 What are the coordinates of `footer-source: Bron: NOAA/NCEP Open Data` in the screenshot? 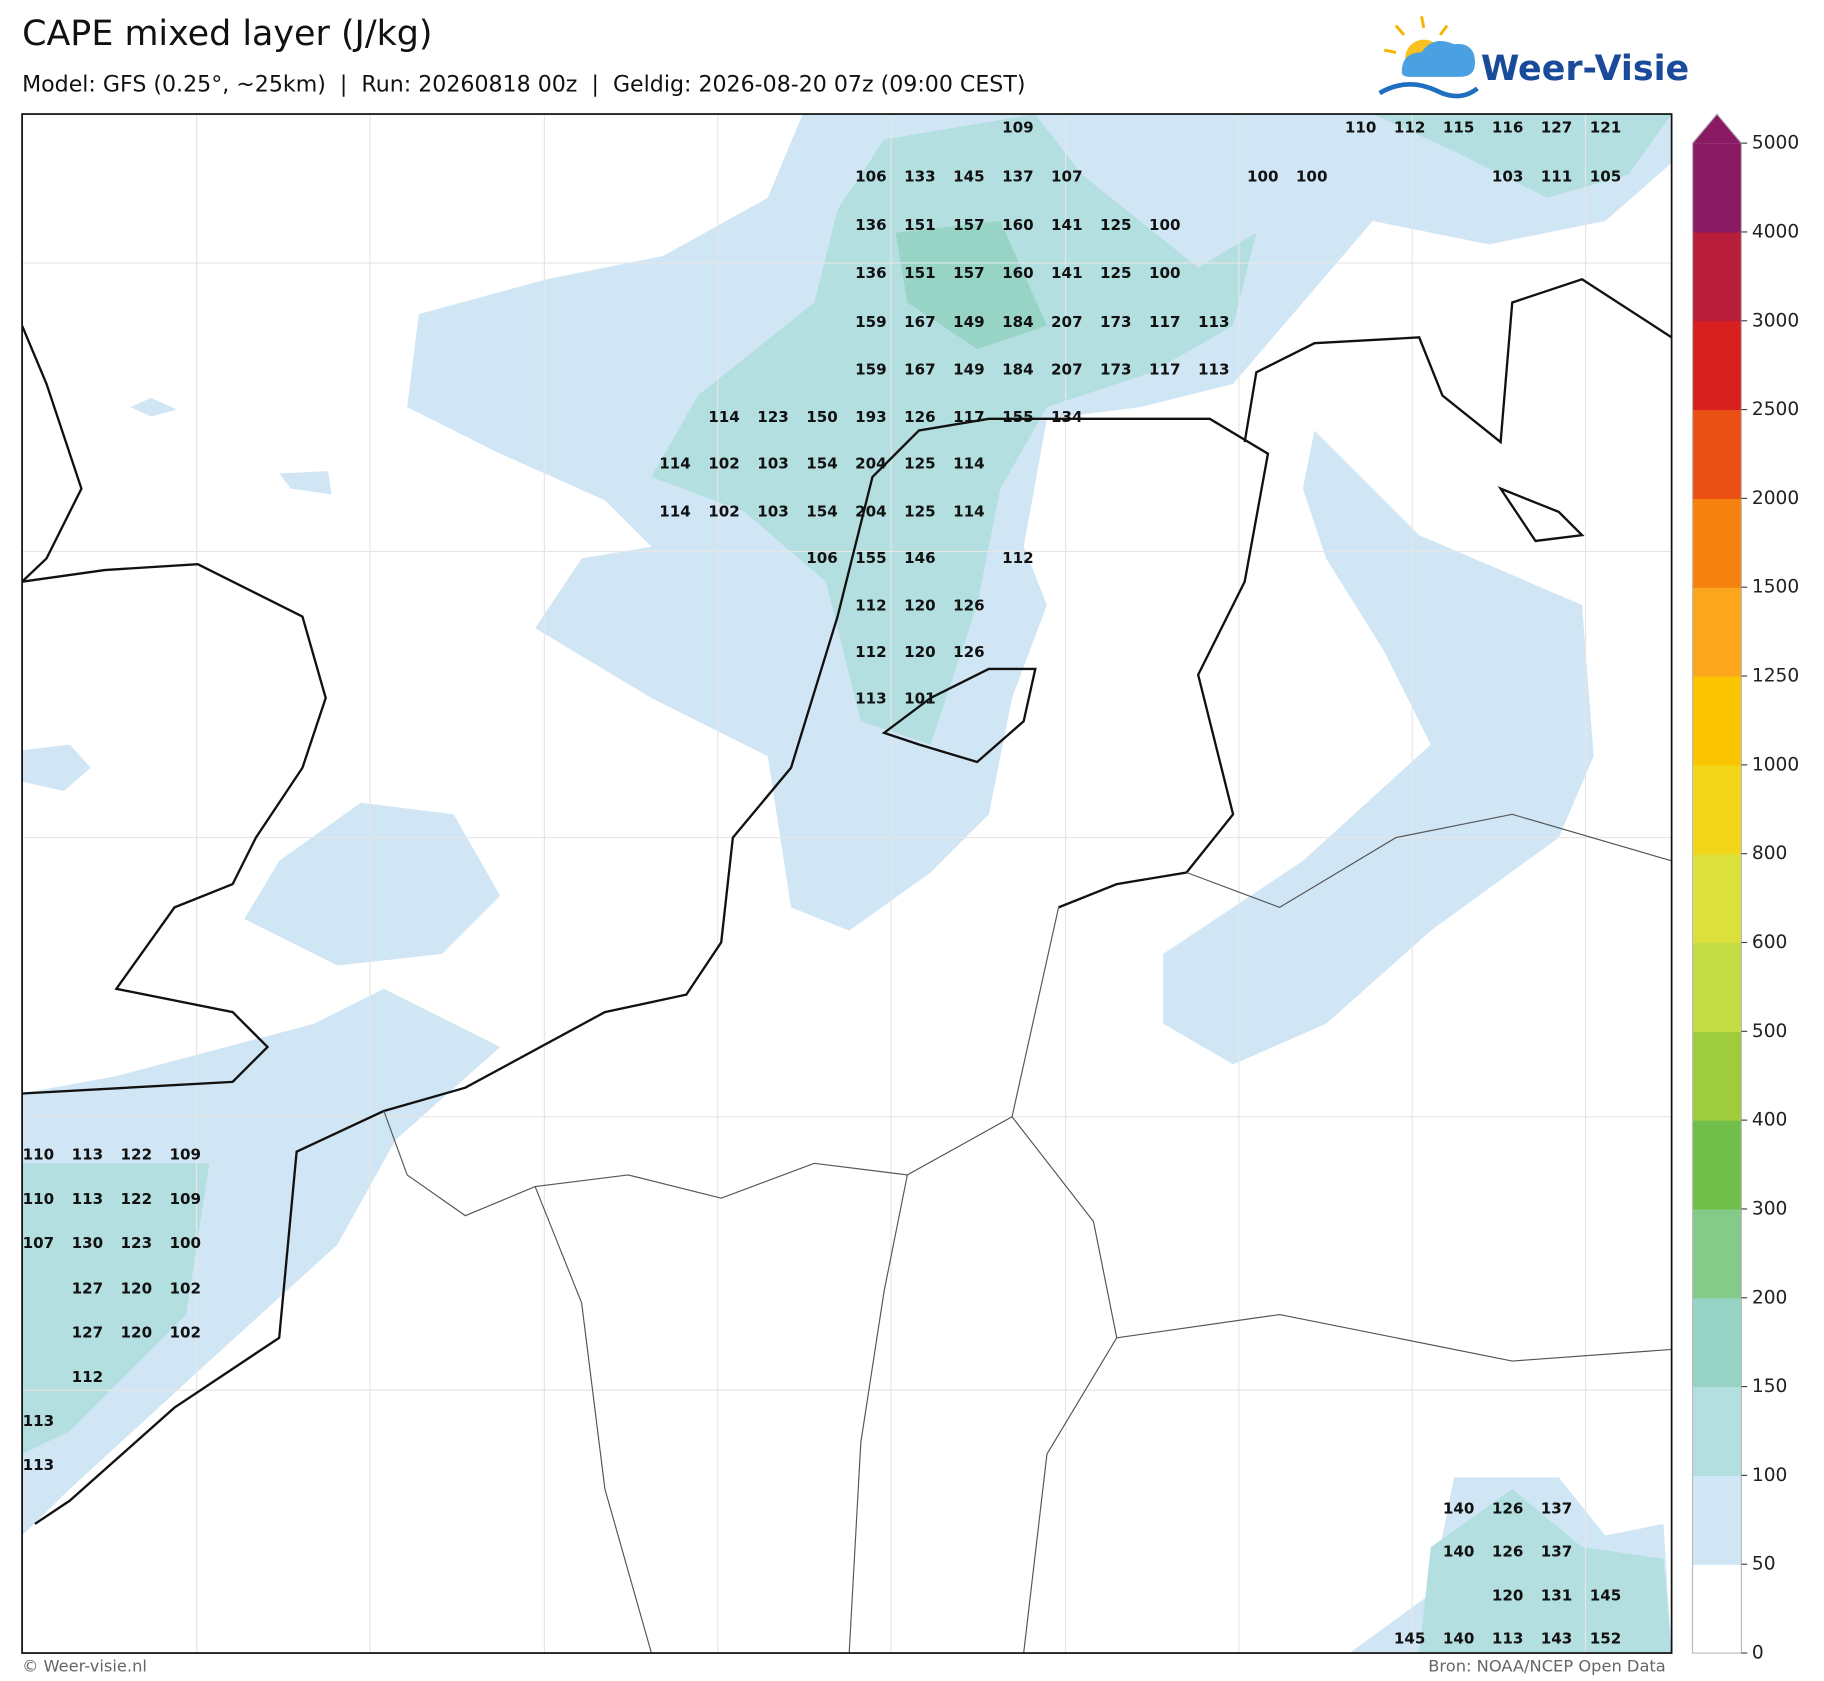 It's located at (1547, 1666).